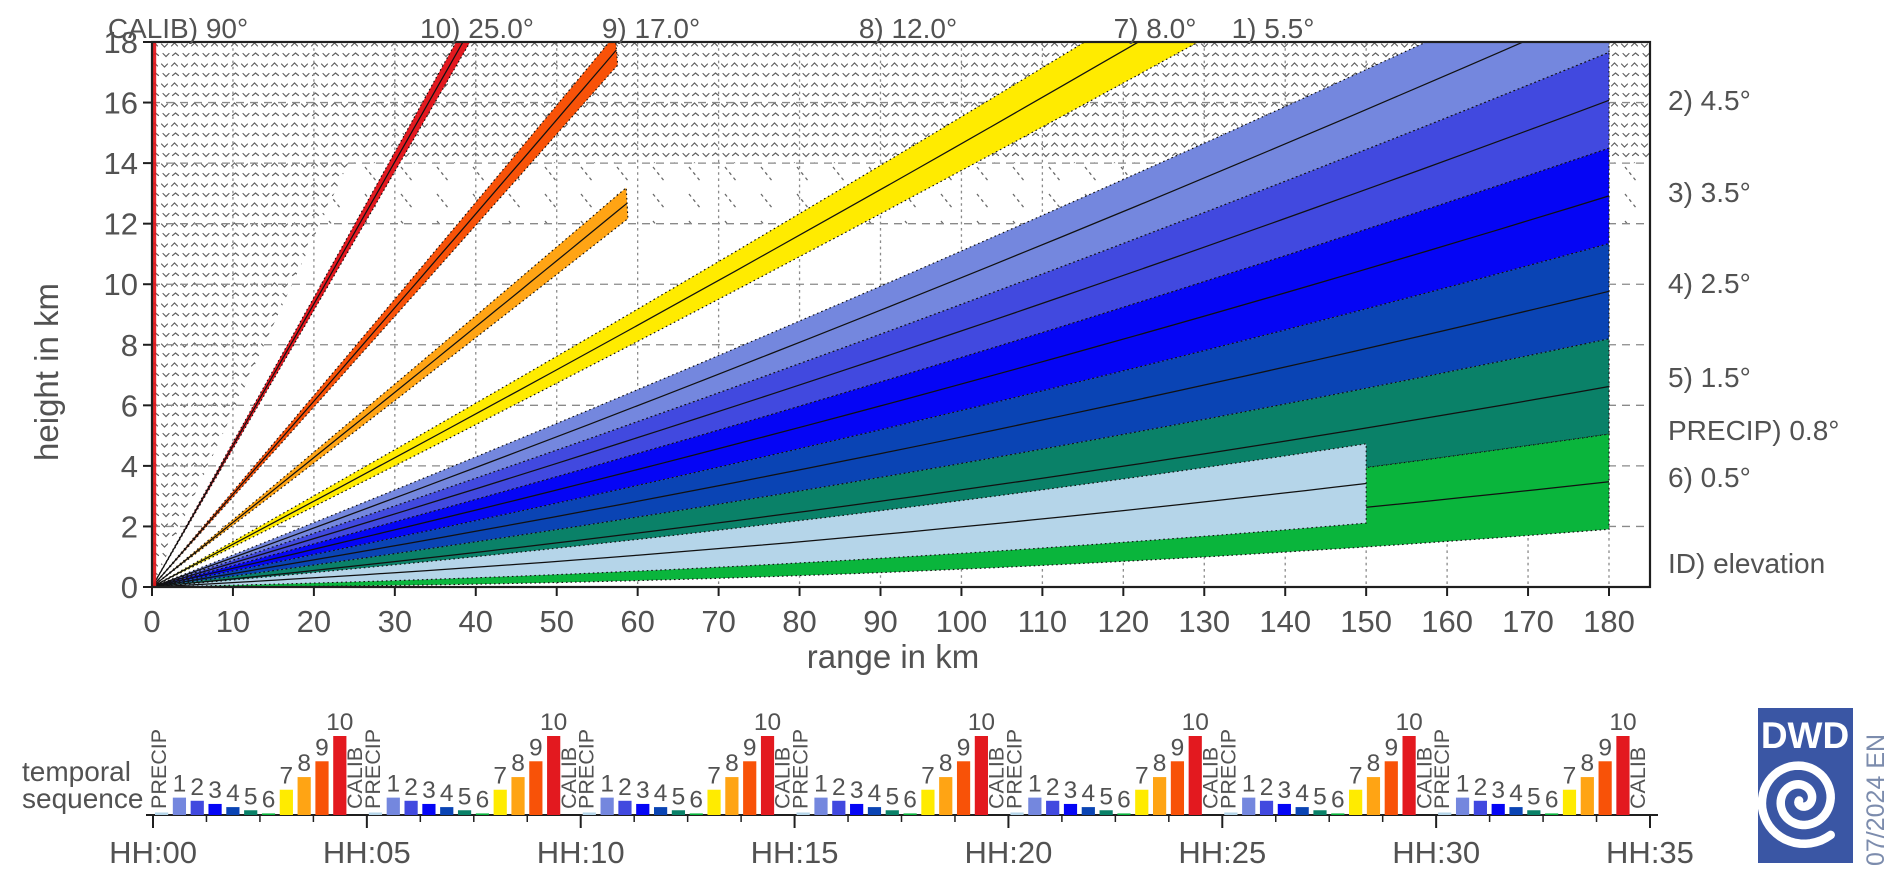  What do you see at coordinates (121, 42) in the screenshot?
I see `y-tick-label: 18` at bounding box center [121, 42].